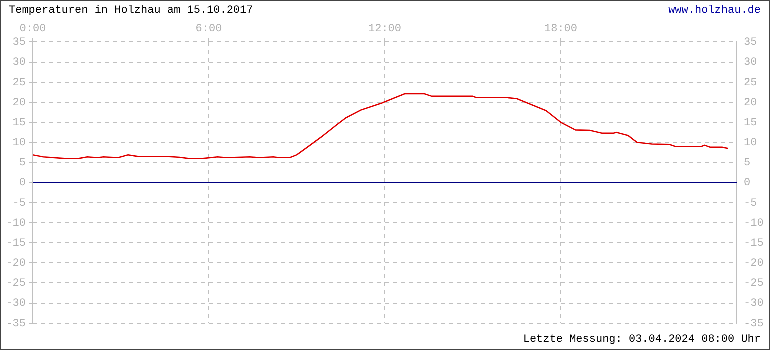 The height and width of the screenshot is (350, 770). I want to click on y2-tick-label: 35, so click(751, 43).